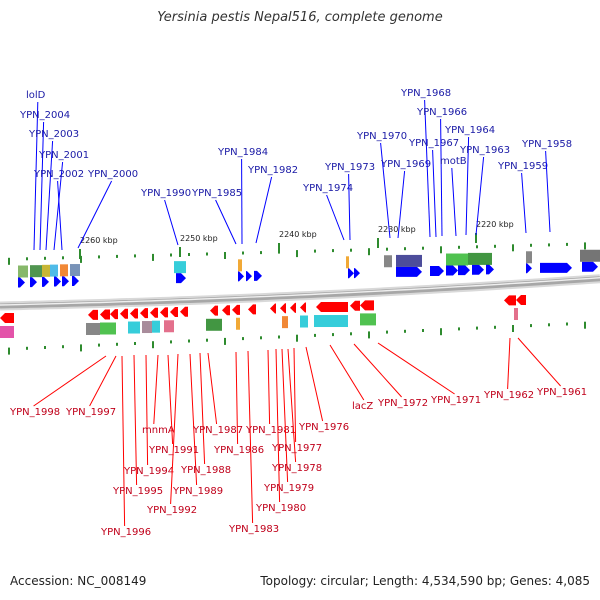 This screenshot has height=600, width=600. Describe the element at coordinates (158, 430) in the screenshot. I see `label-mnma: mnmA` at that location.